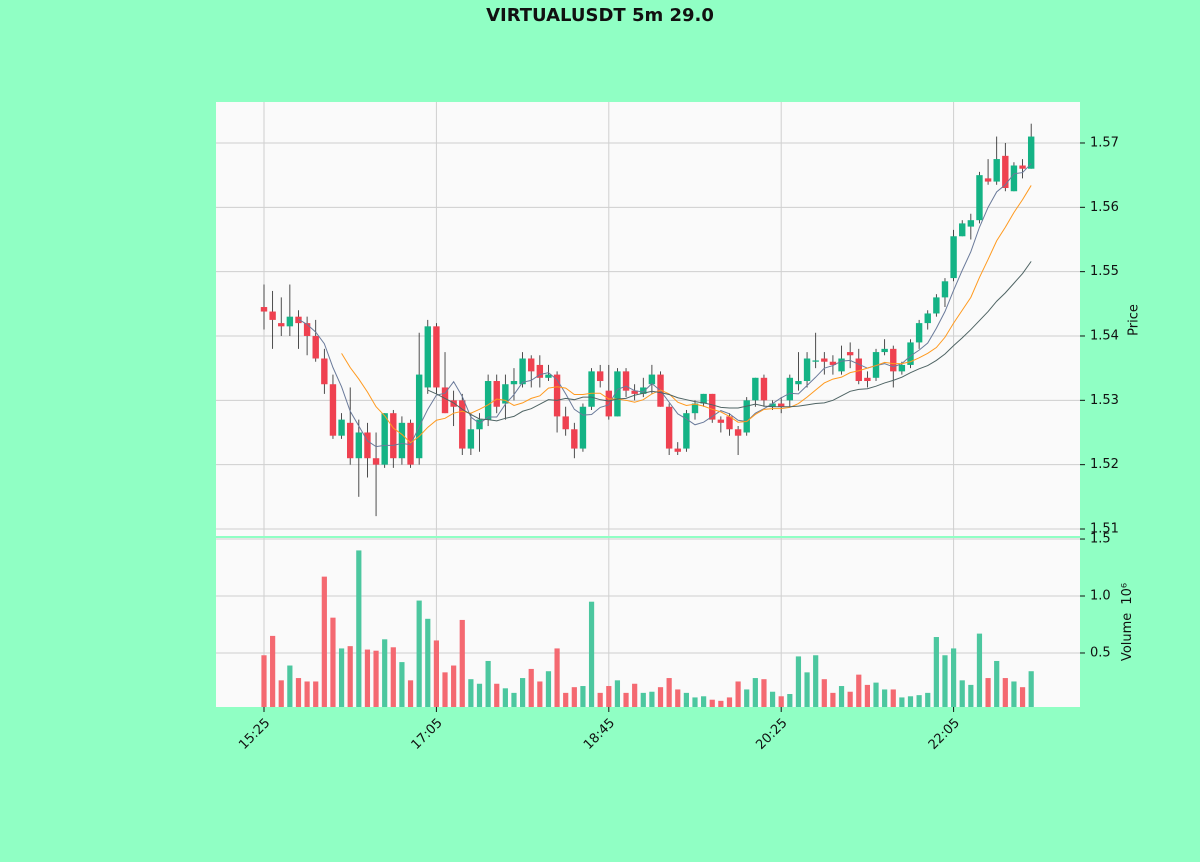 Image resolution: width=1200 pixels, height=862 pixels. I want to click on price-axis-label: Price, so click(1134, 320).